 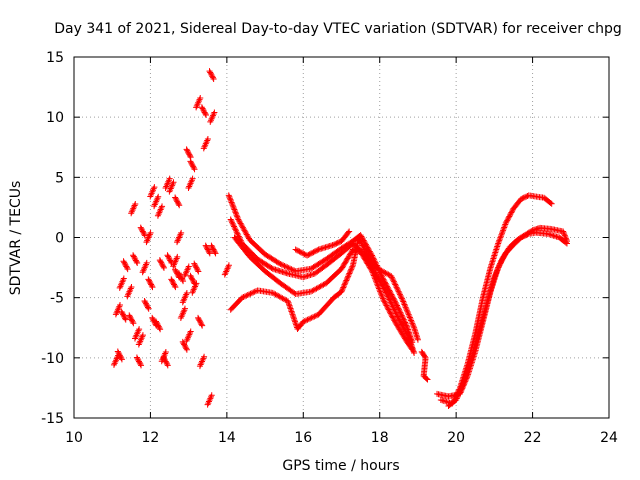 What do you see at coordinates (57, 299) in the screenshot?
I see `y-tick-label: -5` at bounding box center [57, 299].